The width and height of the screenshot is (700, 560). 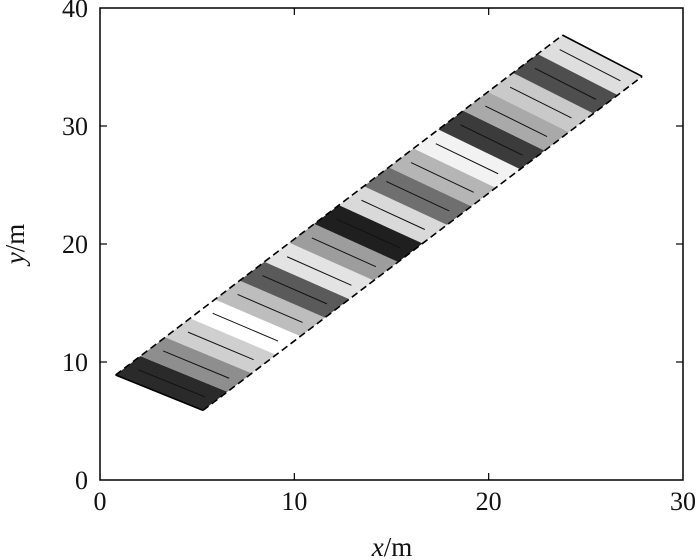 What do you see at coordinates (81, 480) in the screenshot?
I see `y-tick-label-0: 0` at bounding box center [81, 480].